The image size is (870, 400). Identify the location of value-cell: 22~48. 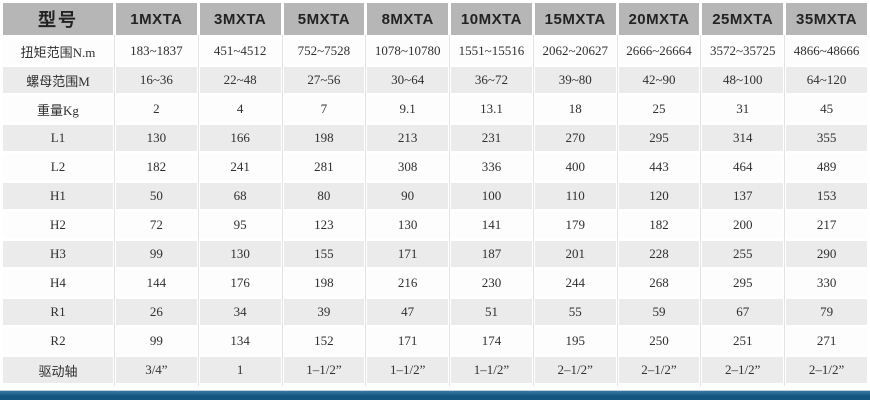
(241, 80).